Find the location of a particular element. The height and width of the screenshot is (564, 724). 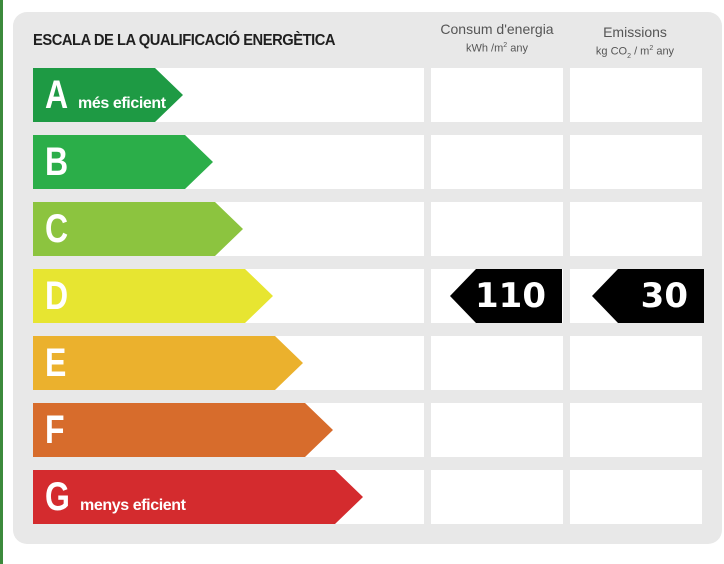

rating-bar-b: B is located at coordinates (123, 162).